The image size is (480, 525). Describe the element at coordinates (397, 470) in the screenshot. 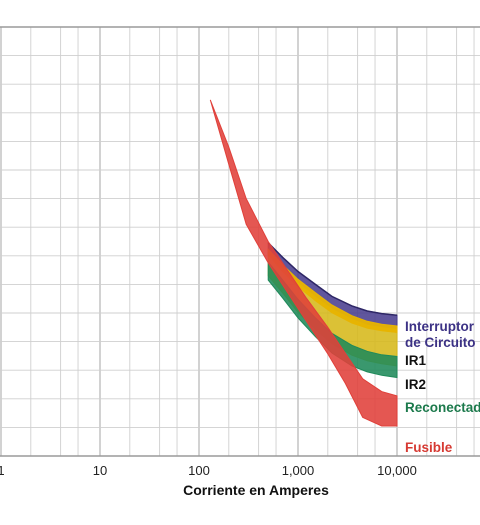

I see `x-tick-label: 10,000` at that location.